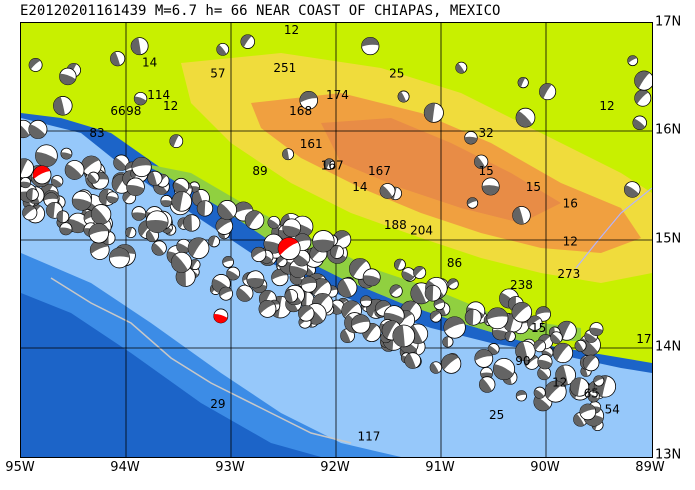 This screenshot has width=695, height=490. Describe the element at coordinates (335, 467) in the screenshot. I see `lon-label-92: 92W` at that location.